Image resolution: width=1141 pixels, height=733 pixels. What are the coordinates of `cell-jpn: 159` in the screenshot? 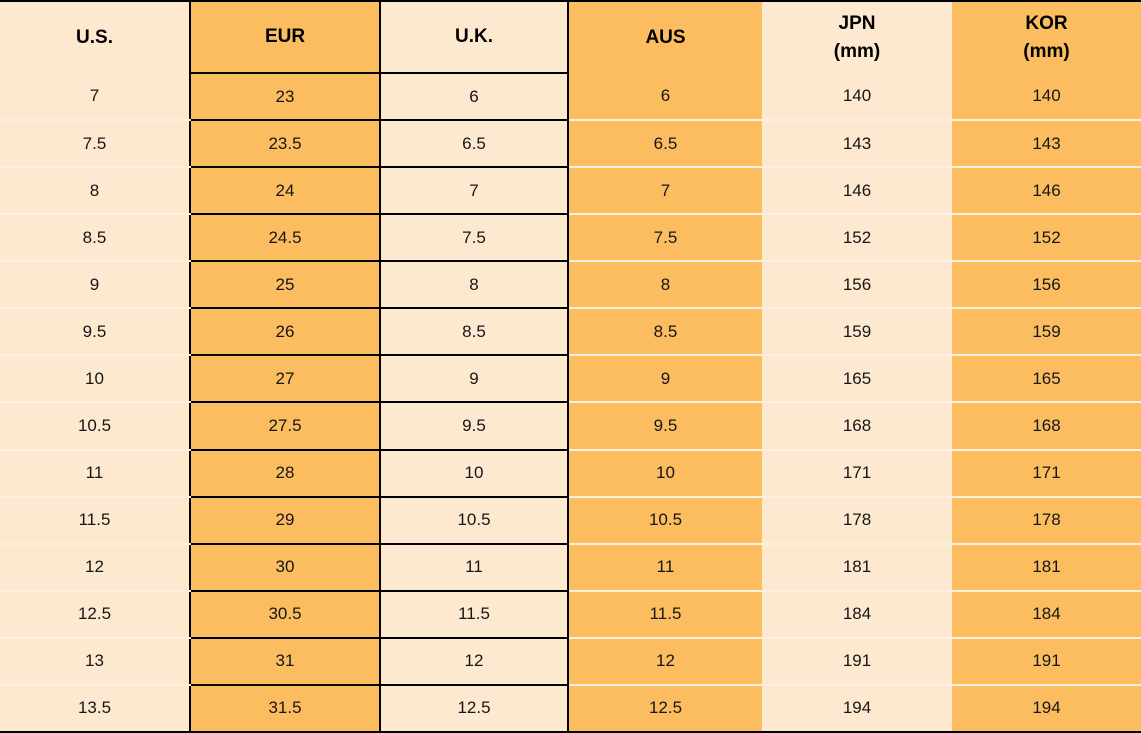 It's located at (857, 332).